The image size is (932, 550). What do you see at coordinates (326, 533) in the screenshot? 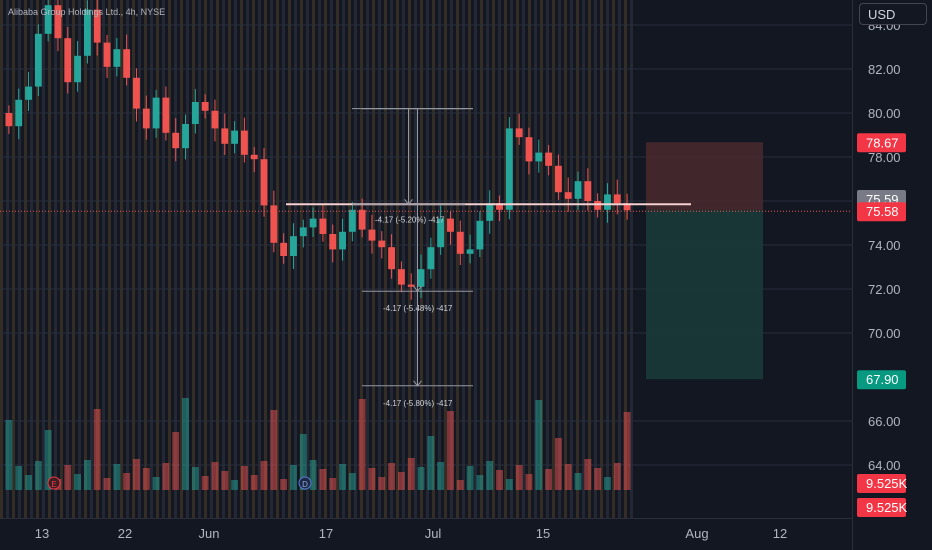
I see `time-tick-label: 17` at bounding box center [326, 533].